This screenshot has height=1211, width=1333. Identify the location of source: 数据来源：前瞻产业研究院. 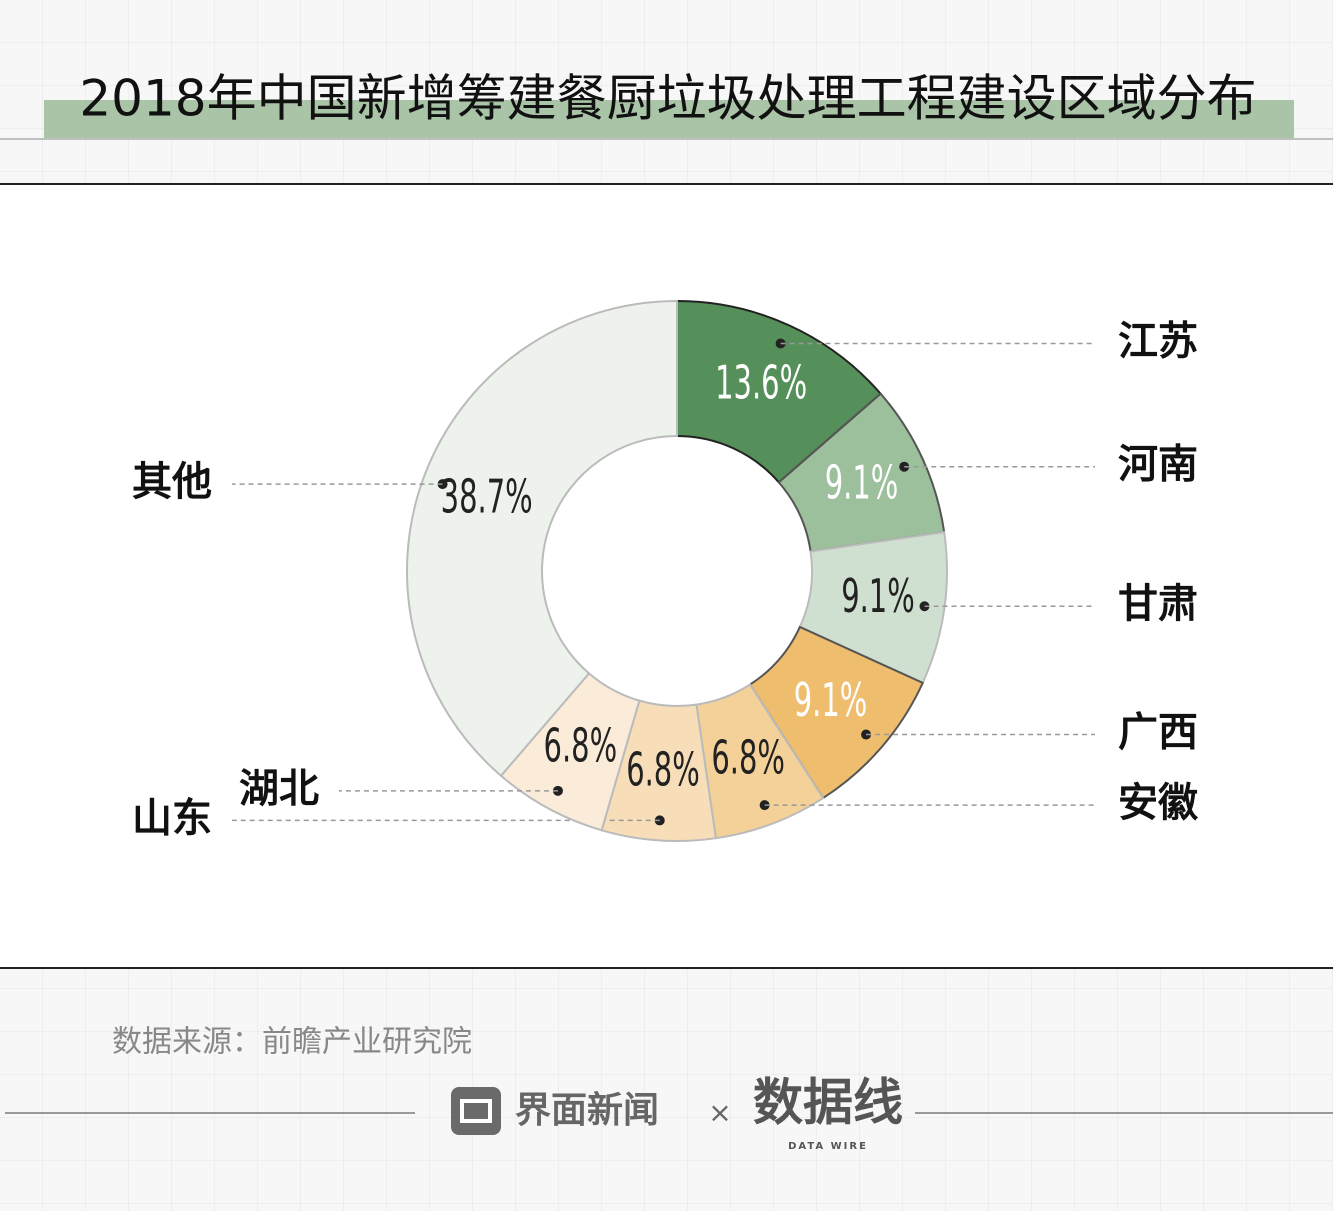
(292, 1042).